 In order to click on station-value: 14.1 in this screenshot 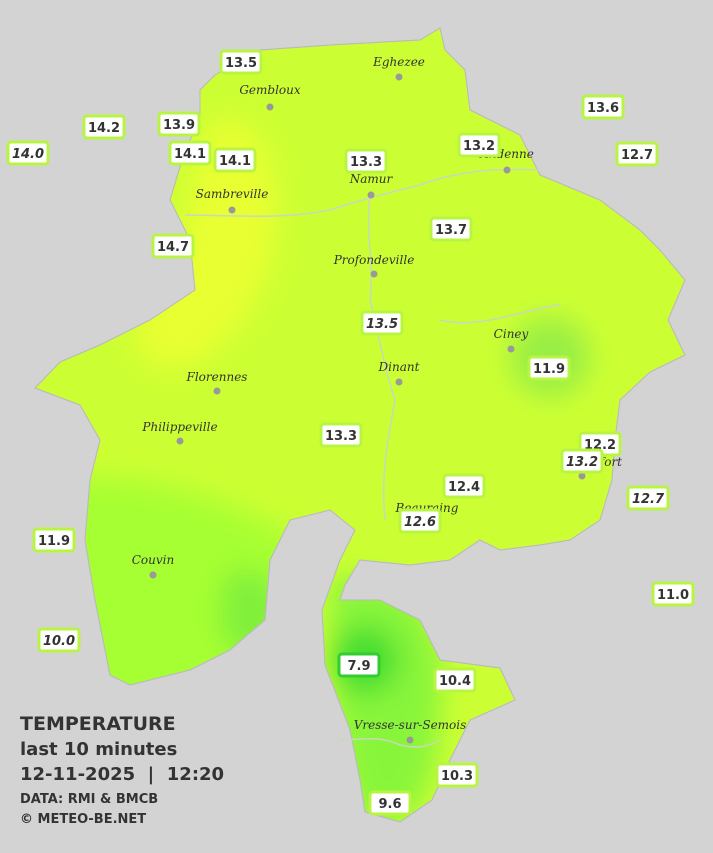, I will do `click(190, 154)`.